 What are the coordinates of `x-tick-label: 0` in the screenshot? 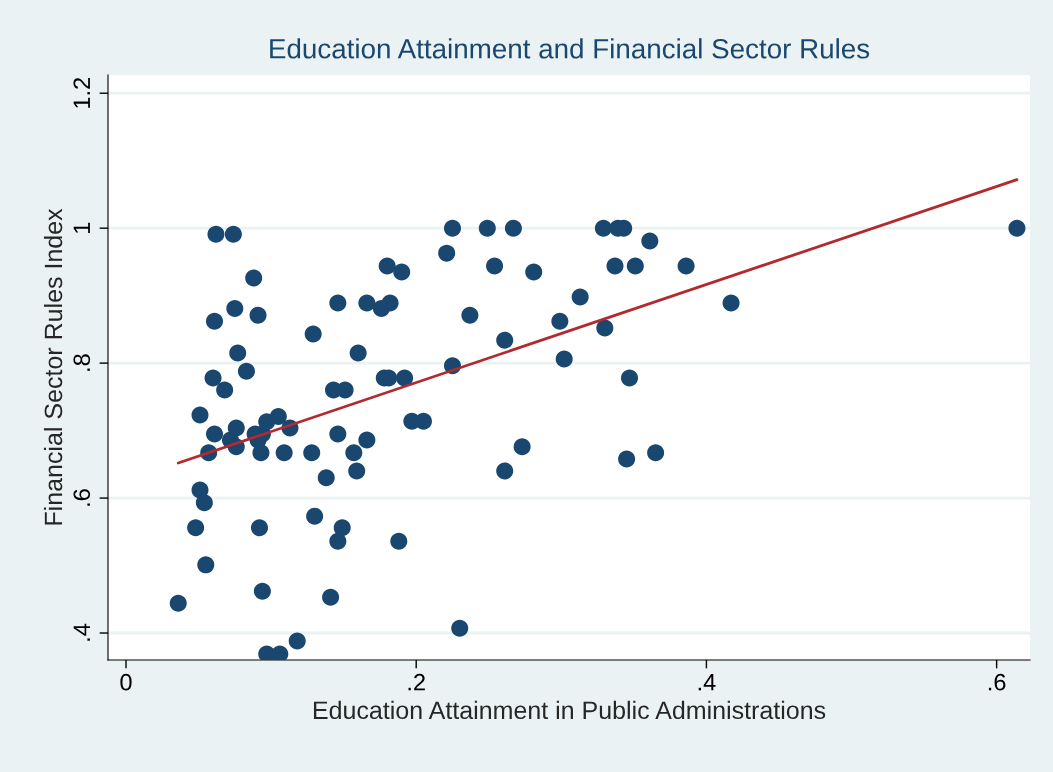 It's located at (126, 682).